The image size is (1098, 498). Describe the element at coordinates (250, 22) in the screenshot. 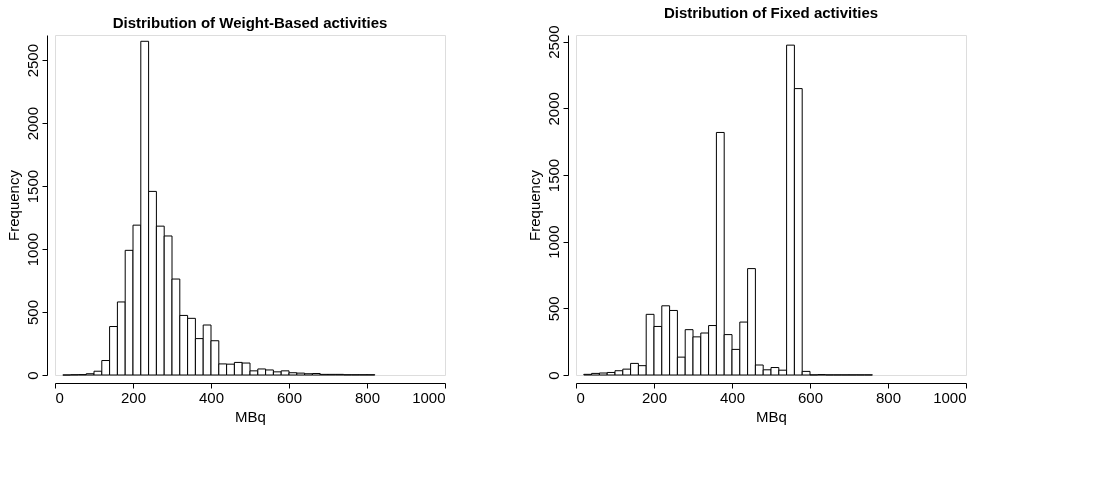

I see `chart-title: Distribution of Weight-Based activities` at that location.